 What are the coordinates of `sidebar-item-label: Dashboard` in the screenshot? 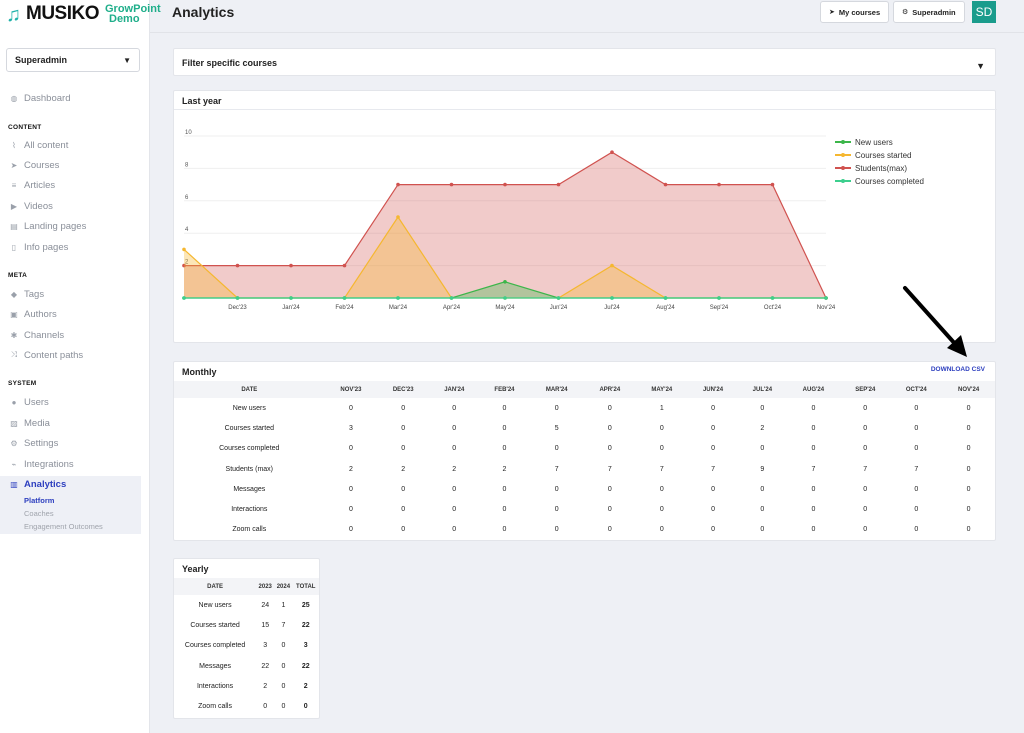 It's located at (47, 98).